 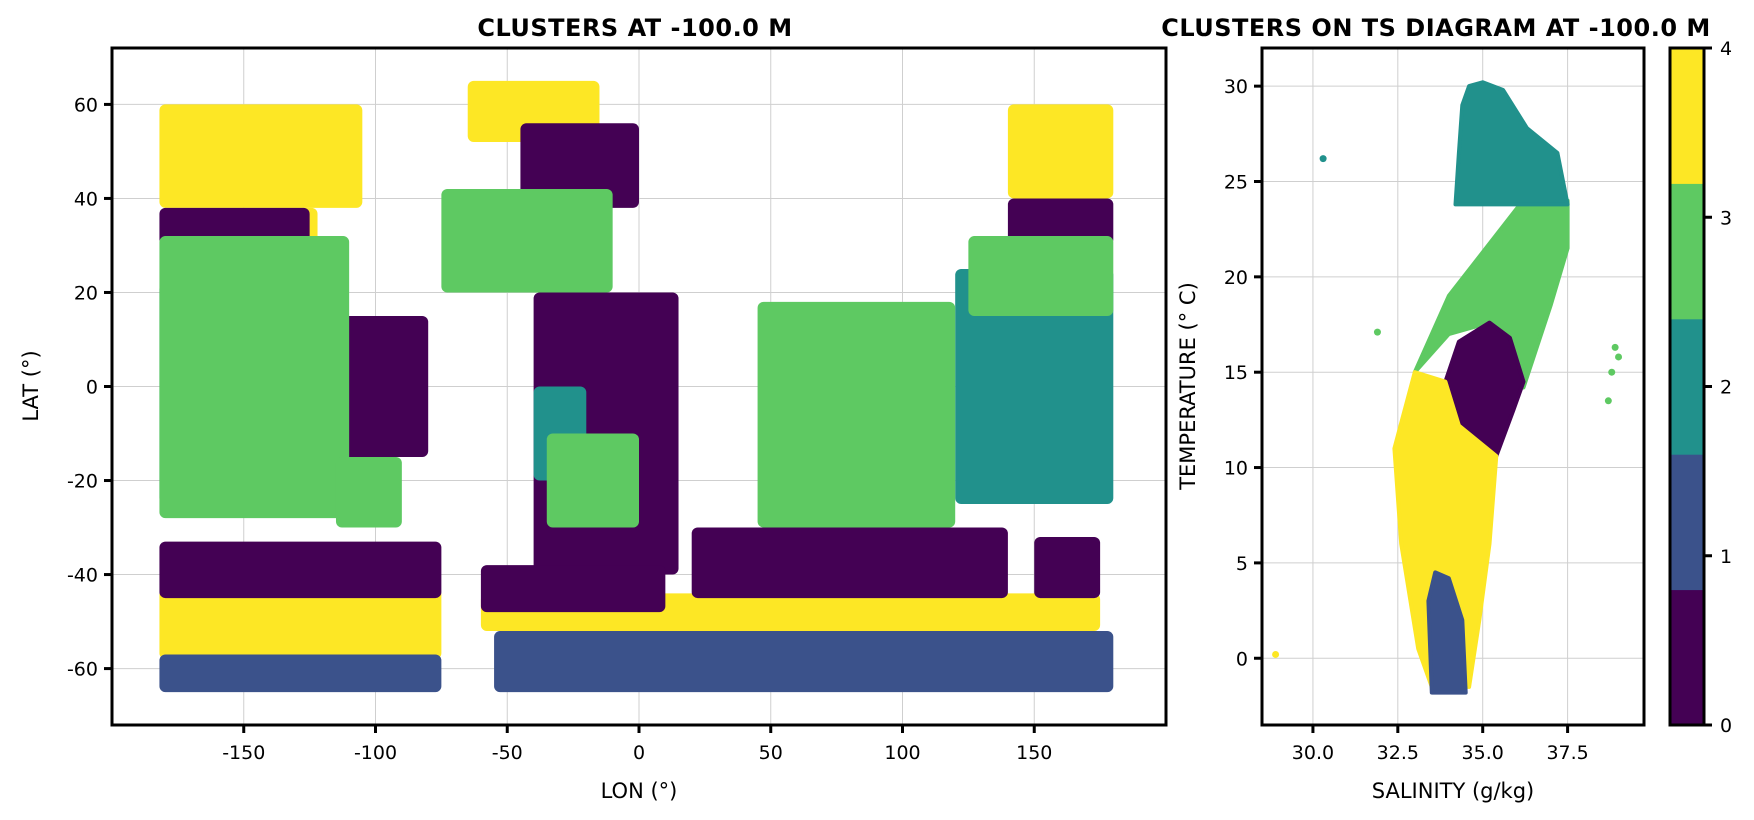 What do you see at coordinates (375, 753) in the screenshot?
I see `map-x-tick-label: -100` at bounding box center [375, 753].